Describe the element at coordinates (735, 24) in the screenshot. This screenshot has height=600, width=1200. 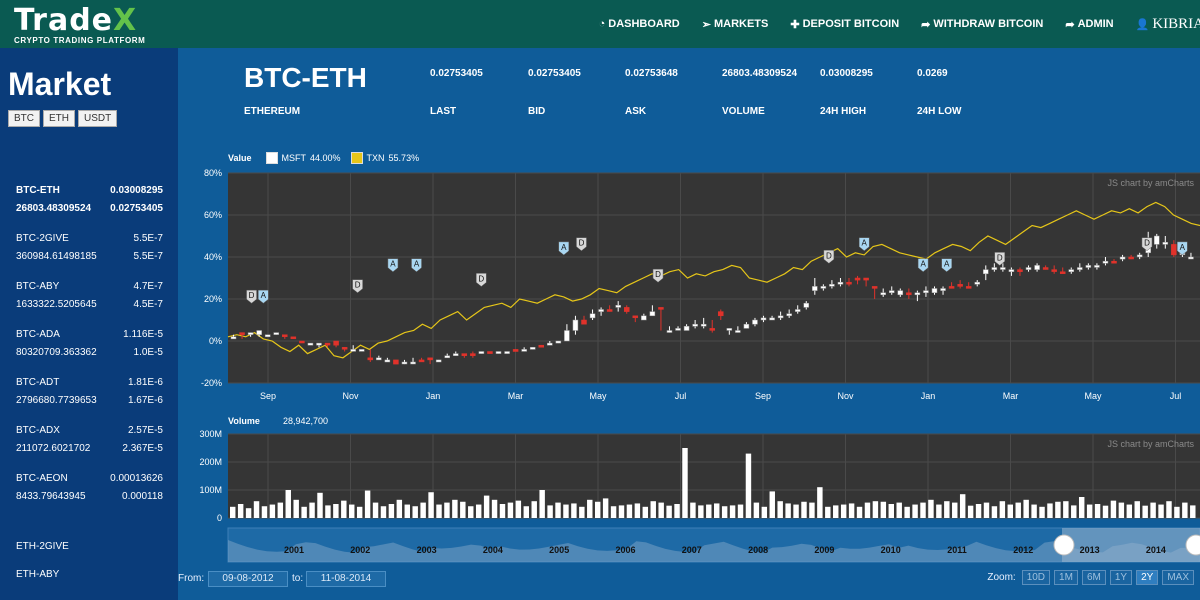
I see `nav-markets: ➢ MARKETS` at that location.